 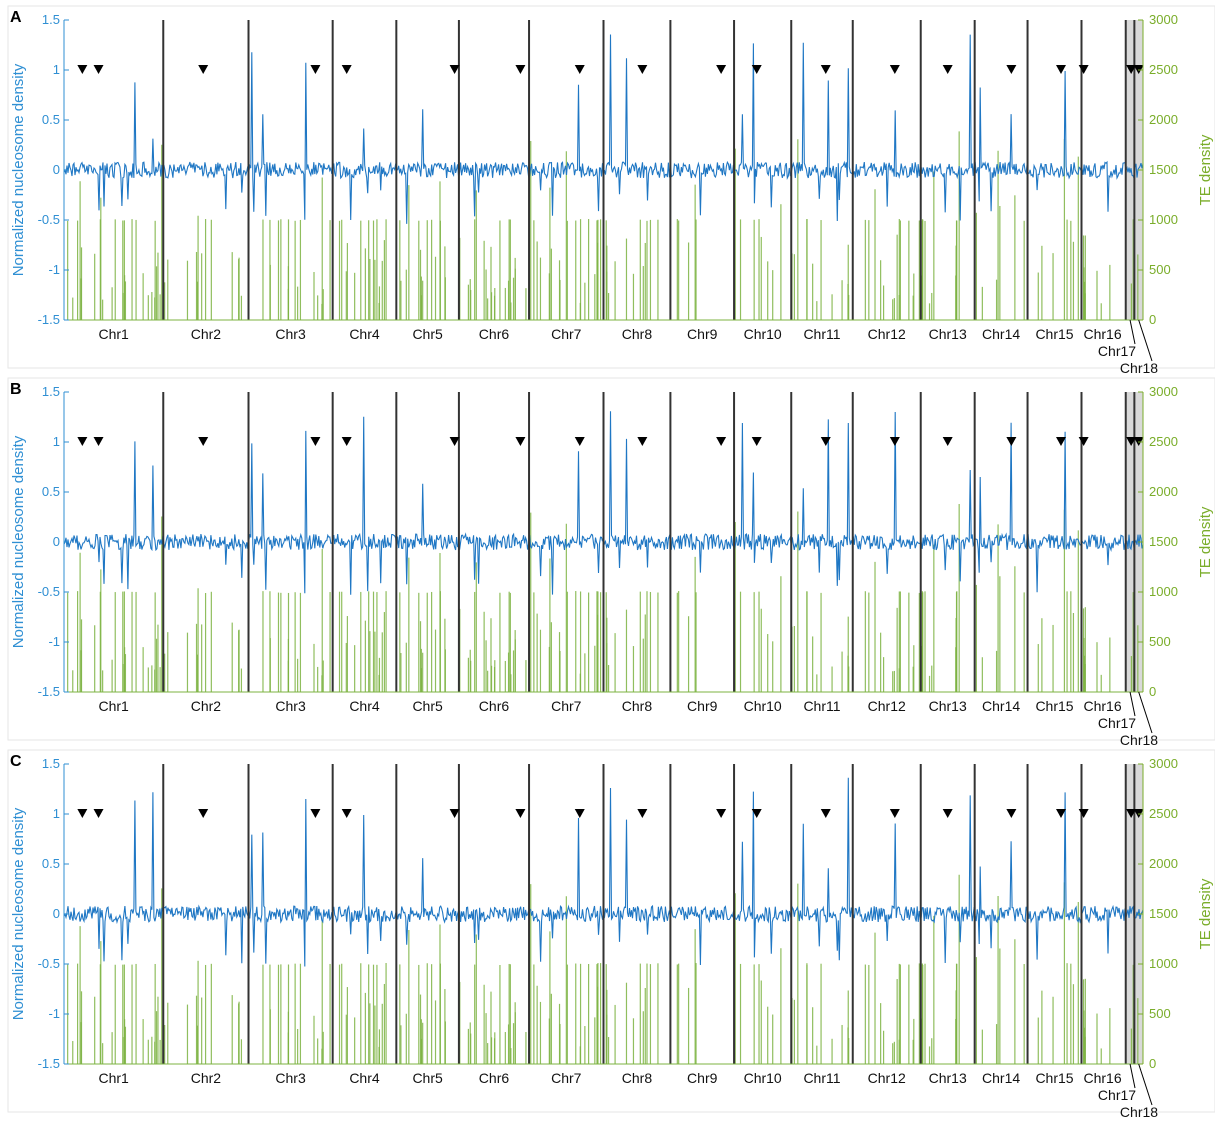 I want to click on left-tick-label: -1.5, so click(x=49, y=691).